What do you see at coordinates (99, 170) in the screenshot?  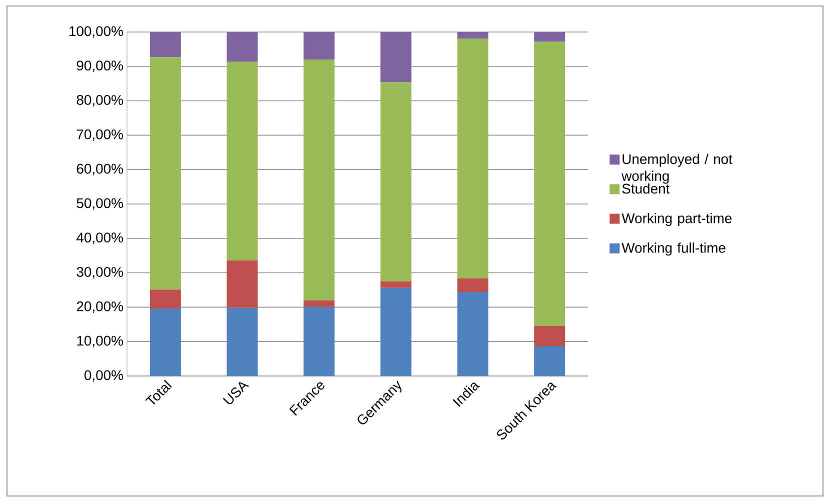 I see `y-tick-label: 60,00%` at bounding box center [99, 170].